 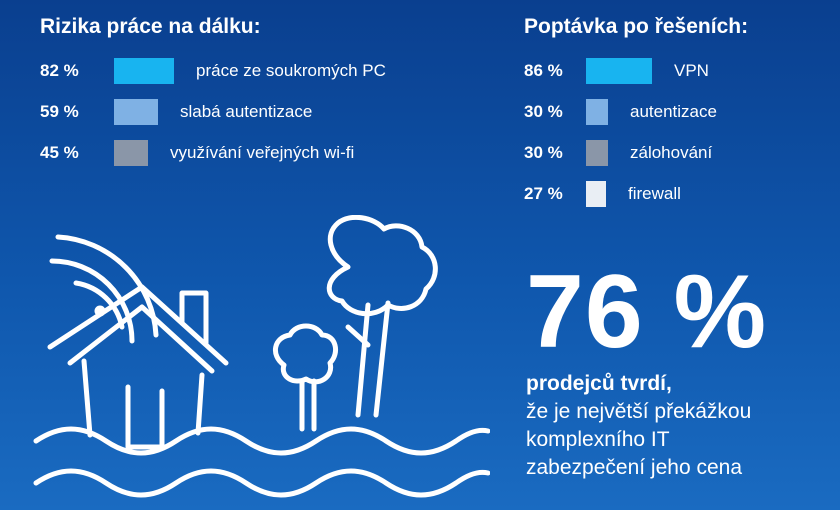 I want to click on bar-category-label: zálohování, so click(x=671, y=152).